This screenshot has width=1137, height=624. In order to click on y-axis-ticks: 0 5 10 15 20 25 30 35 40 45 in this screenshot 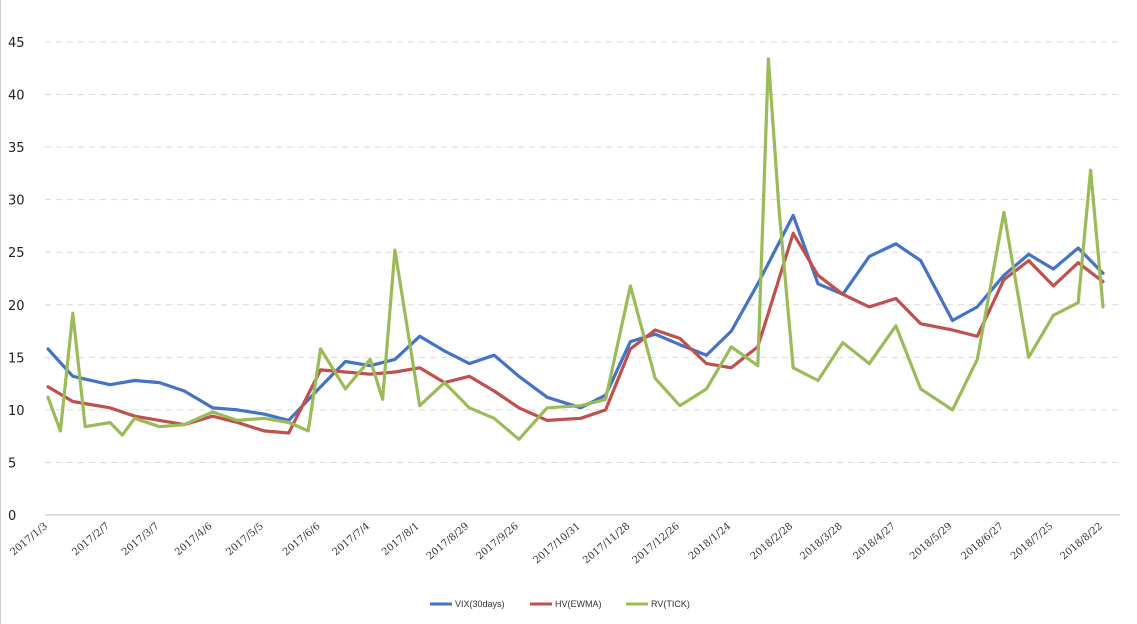, I will do `click(16, 280)`.